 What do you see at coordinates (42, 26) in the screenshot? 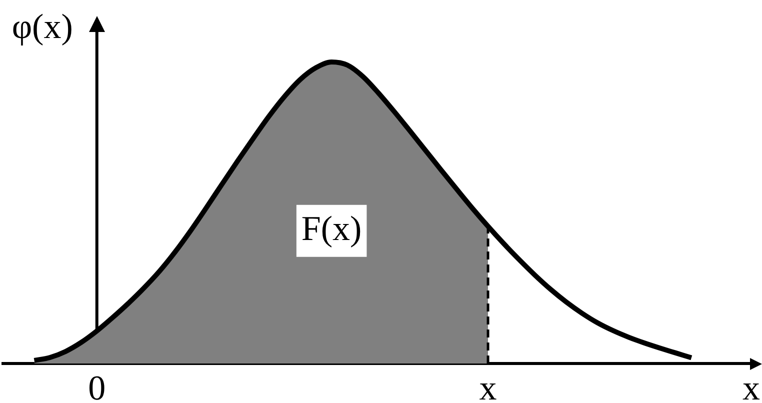
I see `y-axis-title: φ(x)` at bounding box center [42, 26].